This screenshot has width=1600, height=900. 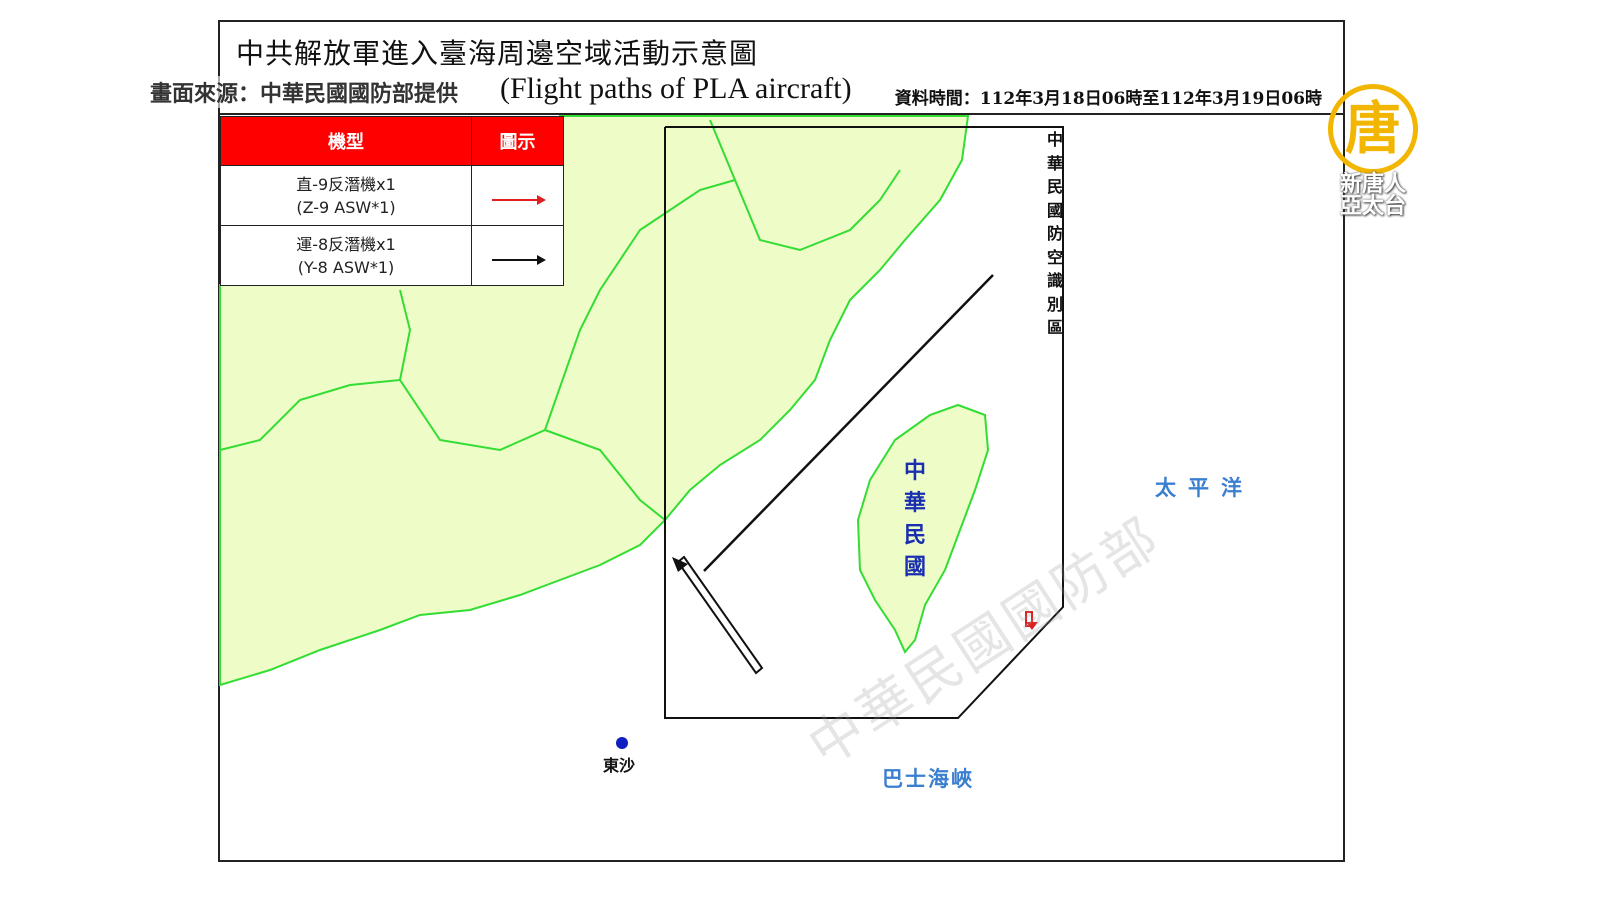 What do you see at coordinates (346, 184) in the screenshot?
I see `aircraft-name-zh: 直-9反潛機x1` at bounding box center [346, 184].